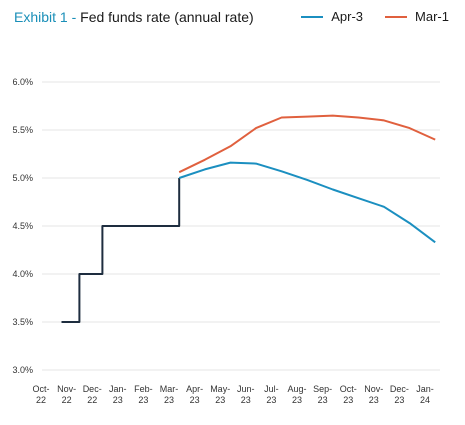 The image size is (465, 425). What do you see at coordinates (271, 394) in the screenshot?
I see `x-tick-label-9: Jul-23` at bounding box center [271, 394].